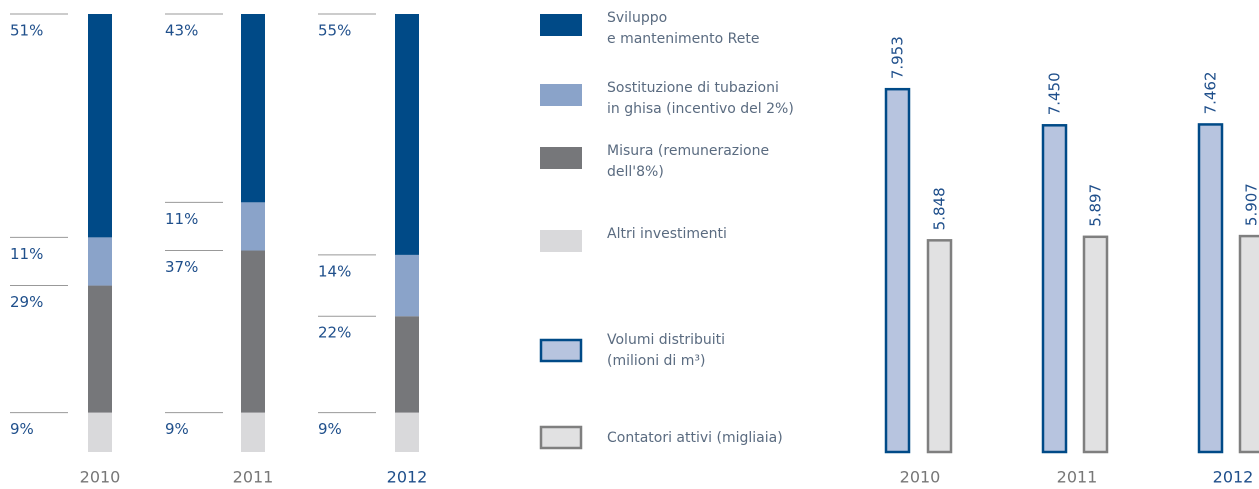 The width and height of the screenshot is (1259, 489). I want to click on legend-label: Misura (remunerazione dell'8%), so click(688, 161).